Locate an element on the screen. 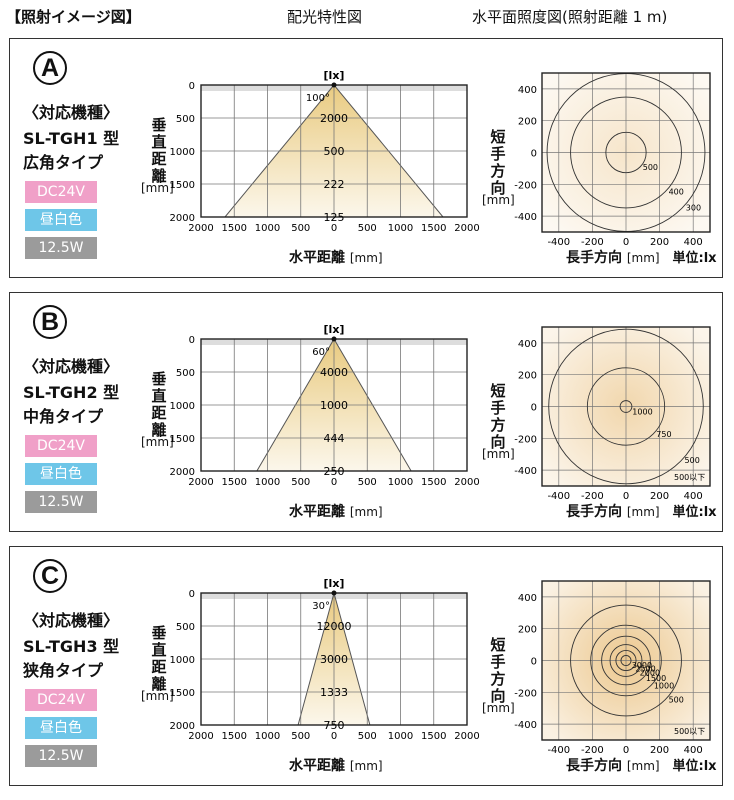 Image resolution: width=734 pixels, height=800 pixels. panel-letter: B is located at coordinates (50, 322).